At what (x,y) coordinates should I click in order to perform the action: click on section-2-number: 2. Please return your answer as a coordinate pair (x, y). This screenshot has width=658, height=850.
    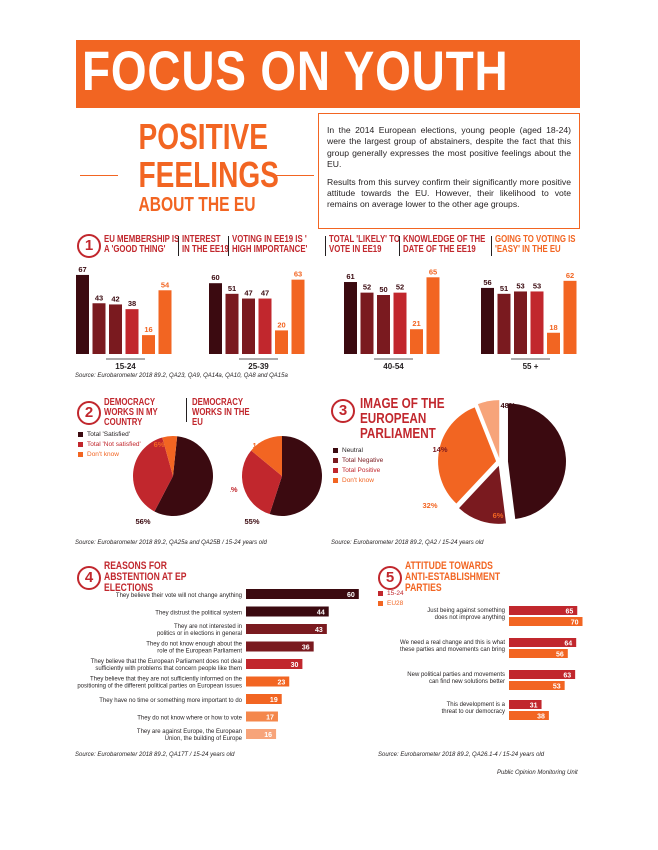
    Looking at the image, I should click on (89, 413).